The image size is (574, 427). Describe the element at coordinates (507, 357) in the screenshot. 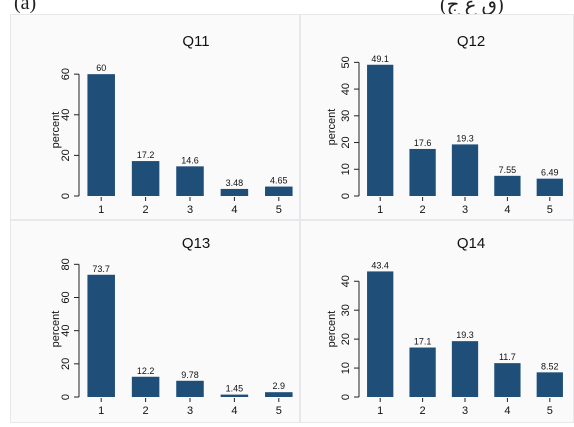

I see `bar-value-label: 11.7` at that location.